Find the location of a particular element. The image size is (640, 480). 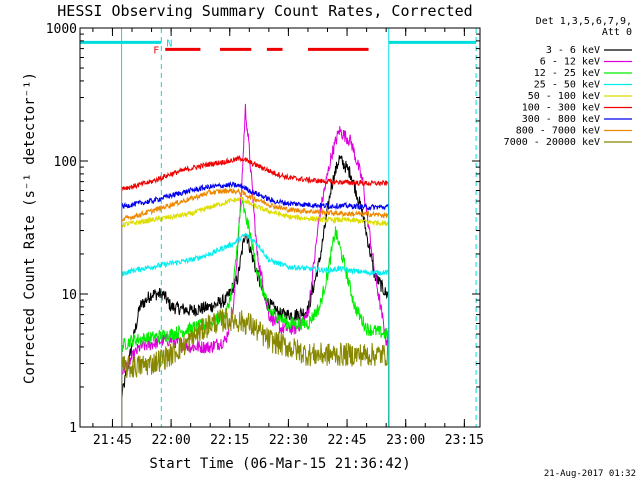

flare-marker-label: F is located at coordinates (156, 50).